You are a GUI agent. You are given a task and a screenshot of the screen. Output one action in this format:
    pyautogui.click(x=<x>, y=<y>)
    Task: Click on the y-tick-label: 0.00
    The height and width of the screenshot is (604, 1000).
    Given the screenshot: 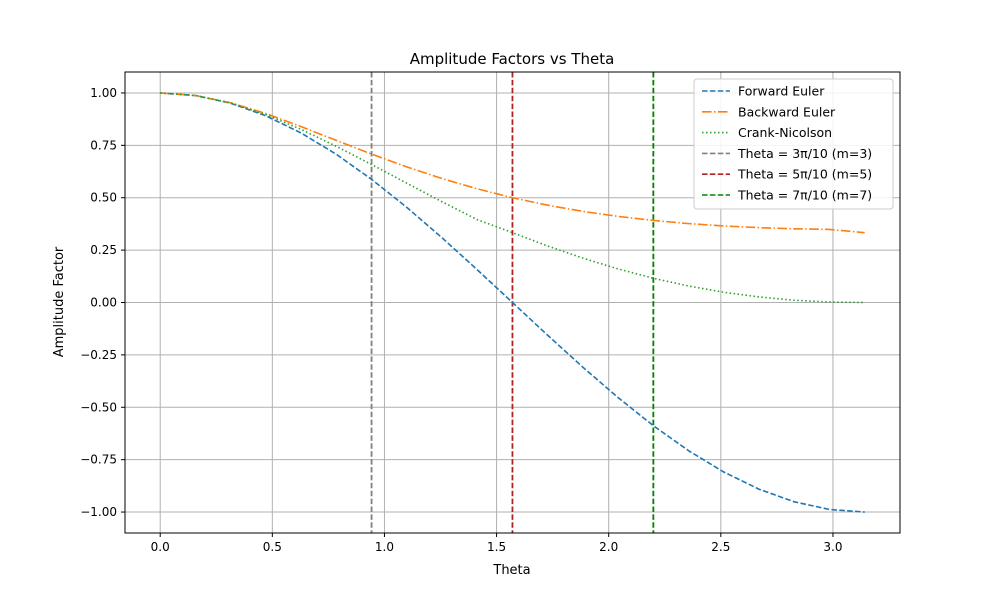 What is the action you would take?
    pyautogui.click(x=103, y=303)
    